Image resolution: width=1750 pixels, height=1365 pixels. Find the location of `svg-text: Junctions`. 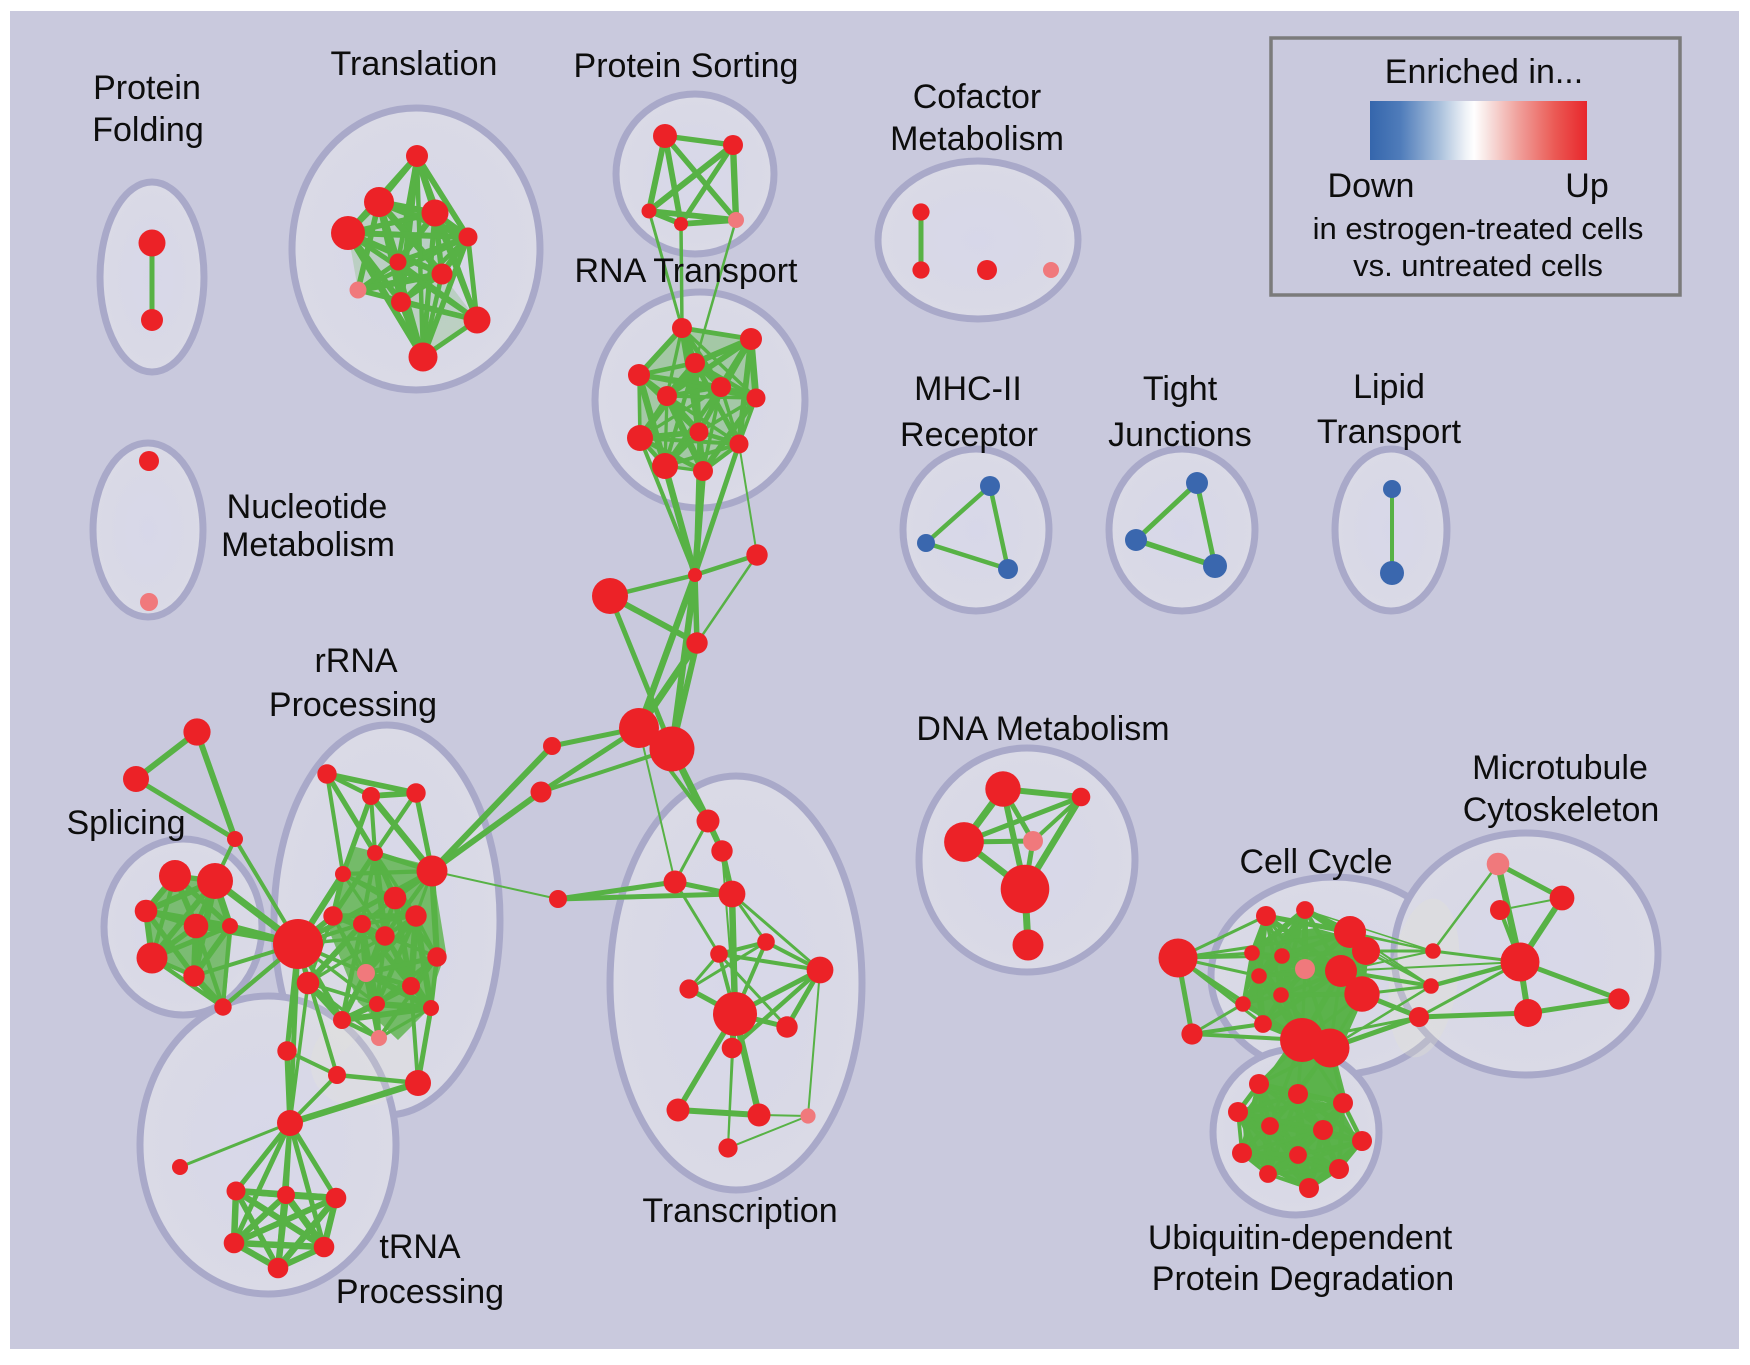

svg-text: Junctions is located at coordinates (1180, 435).